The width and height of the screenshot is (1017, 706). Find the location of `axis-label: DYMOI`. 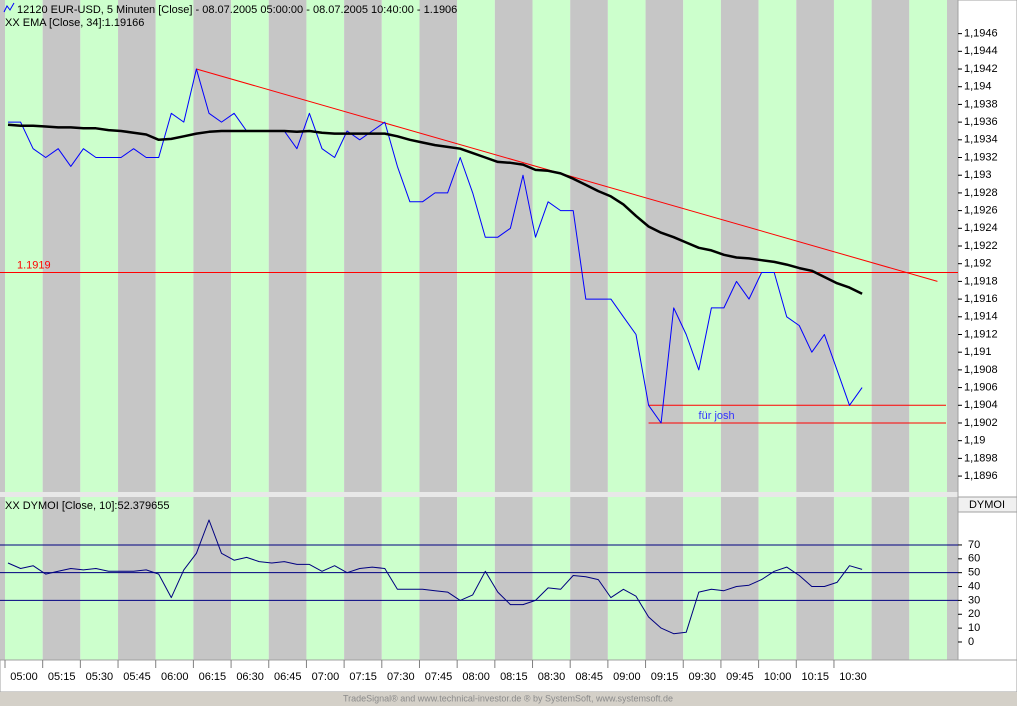

axis-label: DYMOI is located at coordinates (987, 505).